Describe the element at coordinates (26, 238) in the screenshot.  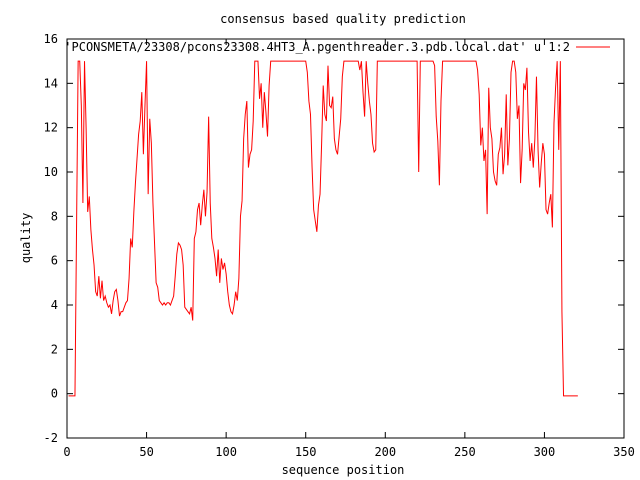
I see `y-axis-label: quality` at that location.